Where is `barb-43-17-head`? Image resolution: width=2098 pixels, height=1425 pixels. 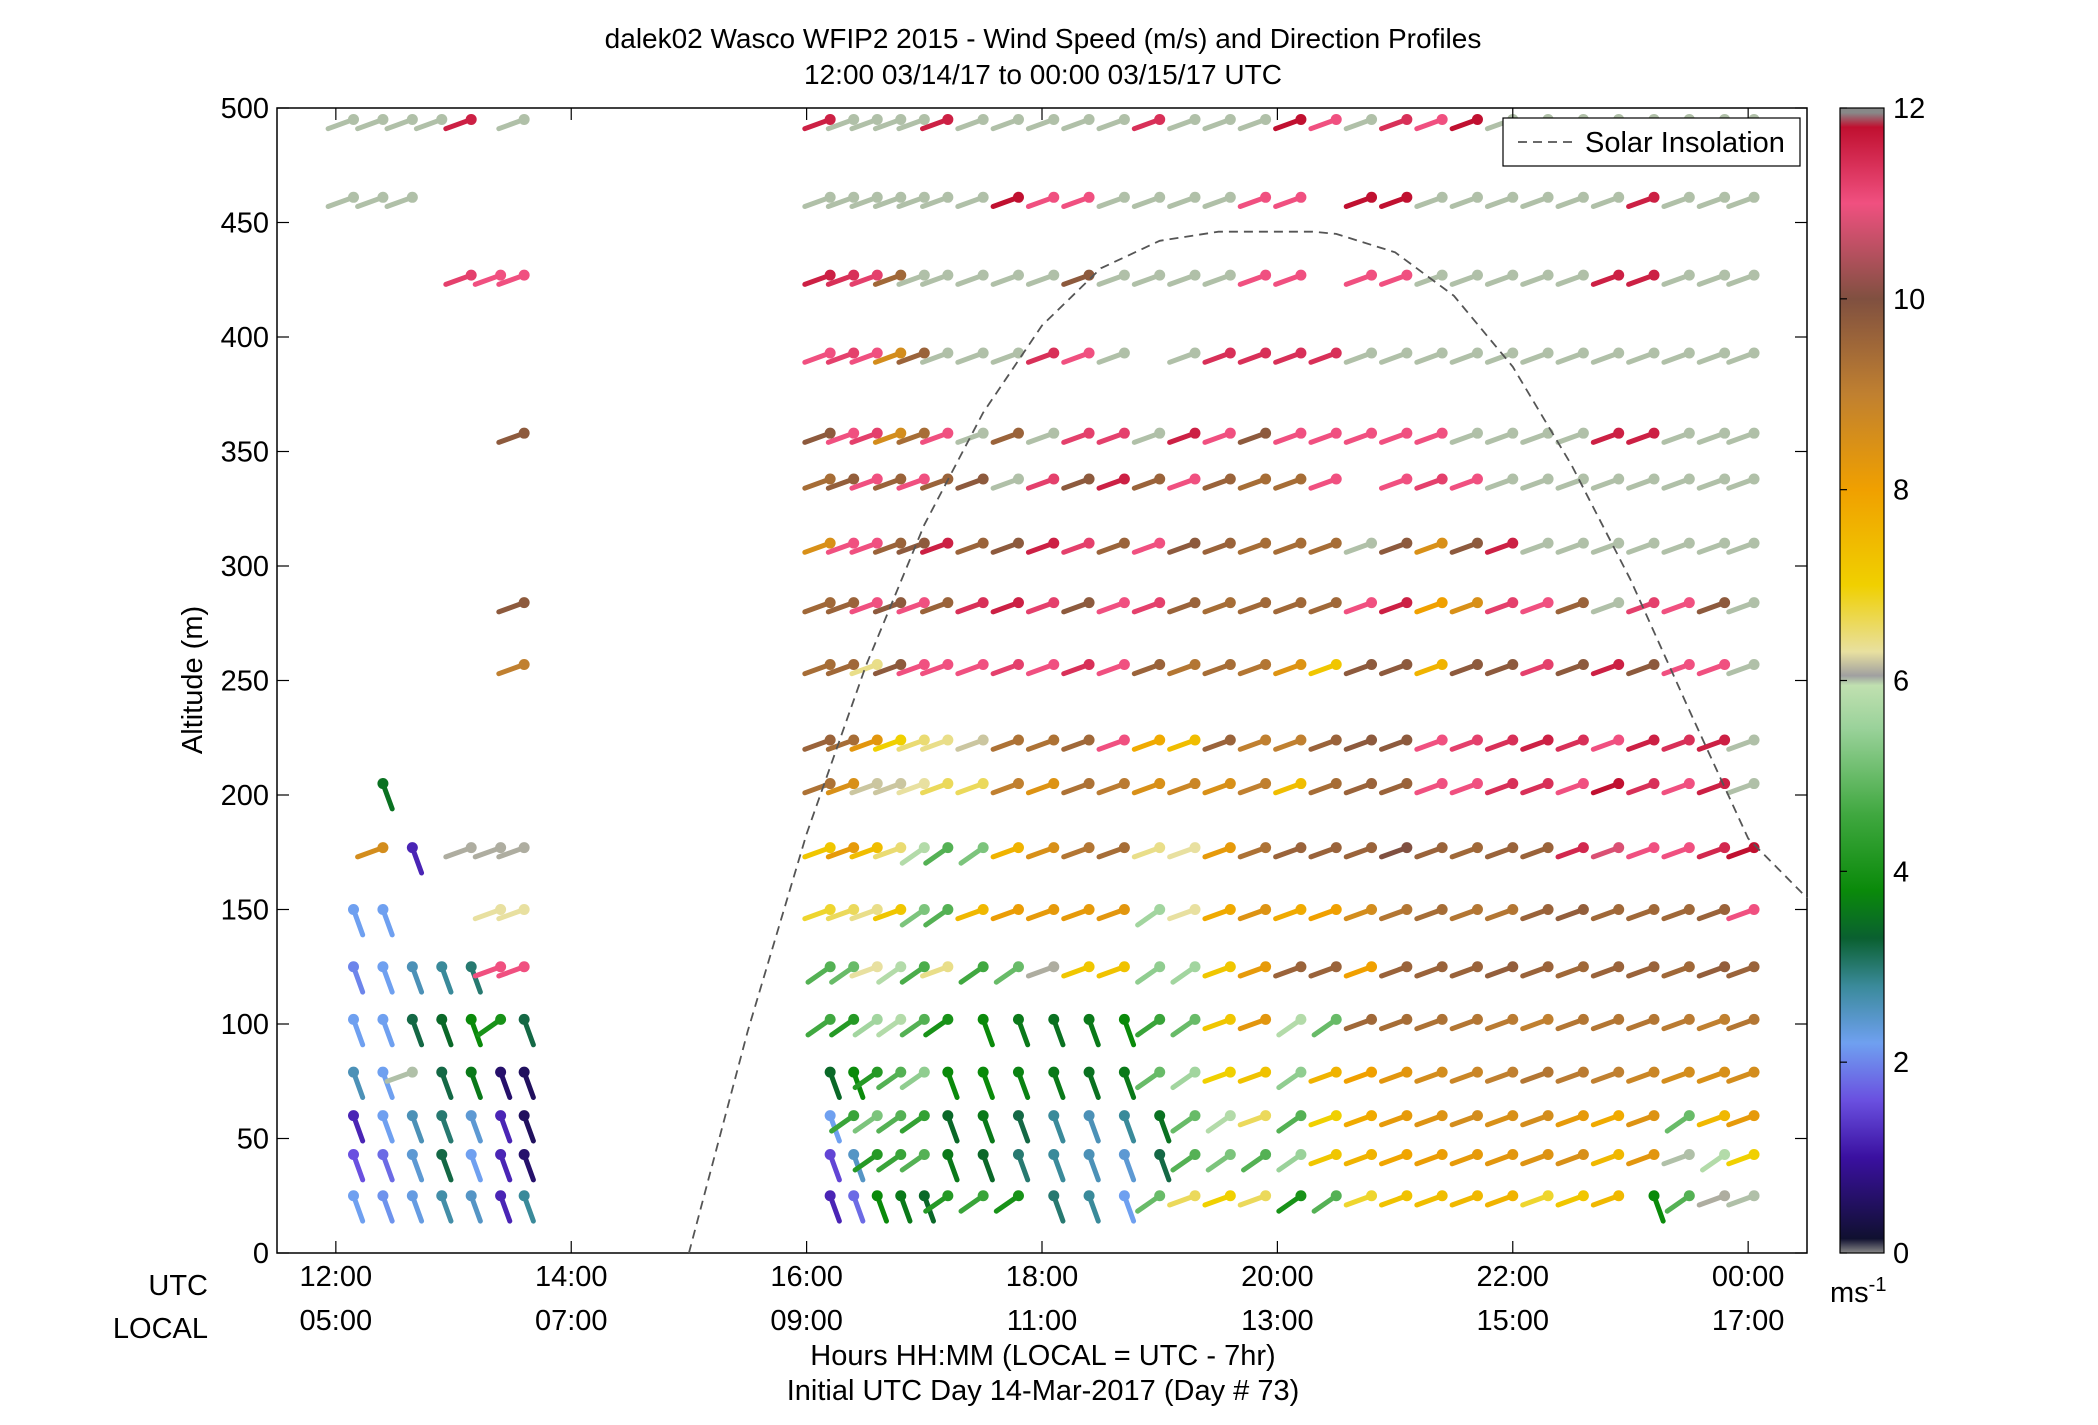
barb-43-17-head is located at coordinates (1124, 1155).